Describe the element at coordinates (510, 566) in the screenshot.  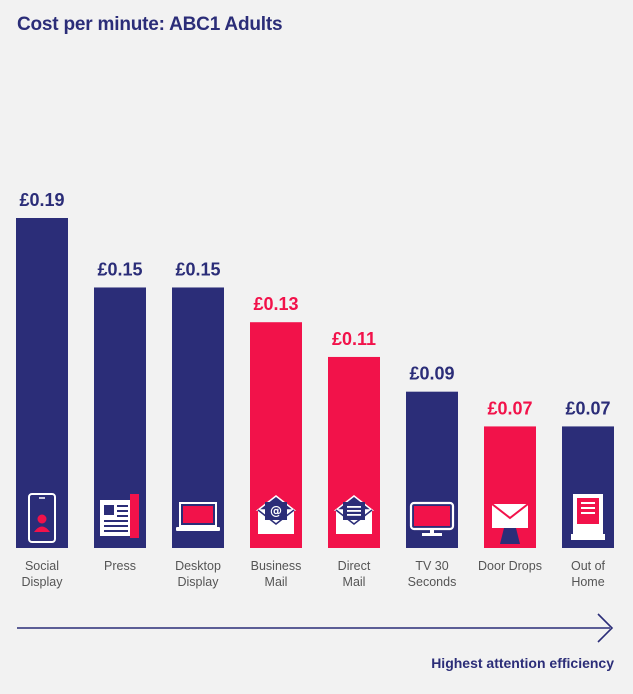
I see `category-label: Door Drops` at that location.